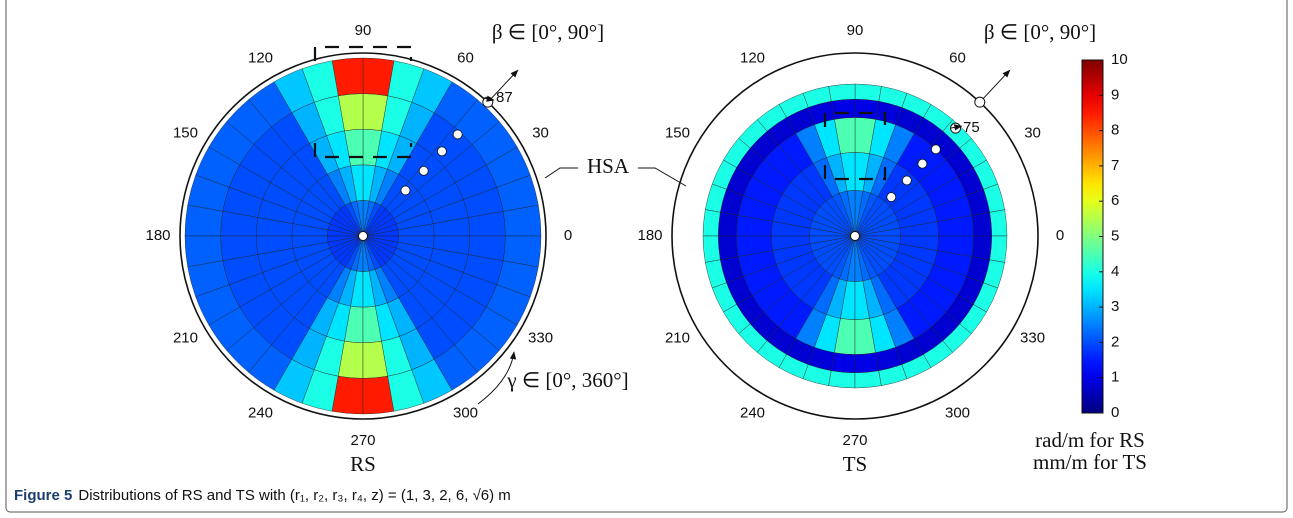 Image resolution: width=1293 pixels, height=518 pixels. I want to click on marker-label: 87, so click(504, 97).